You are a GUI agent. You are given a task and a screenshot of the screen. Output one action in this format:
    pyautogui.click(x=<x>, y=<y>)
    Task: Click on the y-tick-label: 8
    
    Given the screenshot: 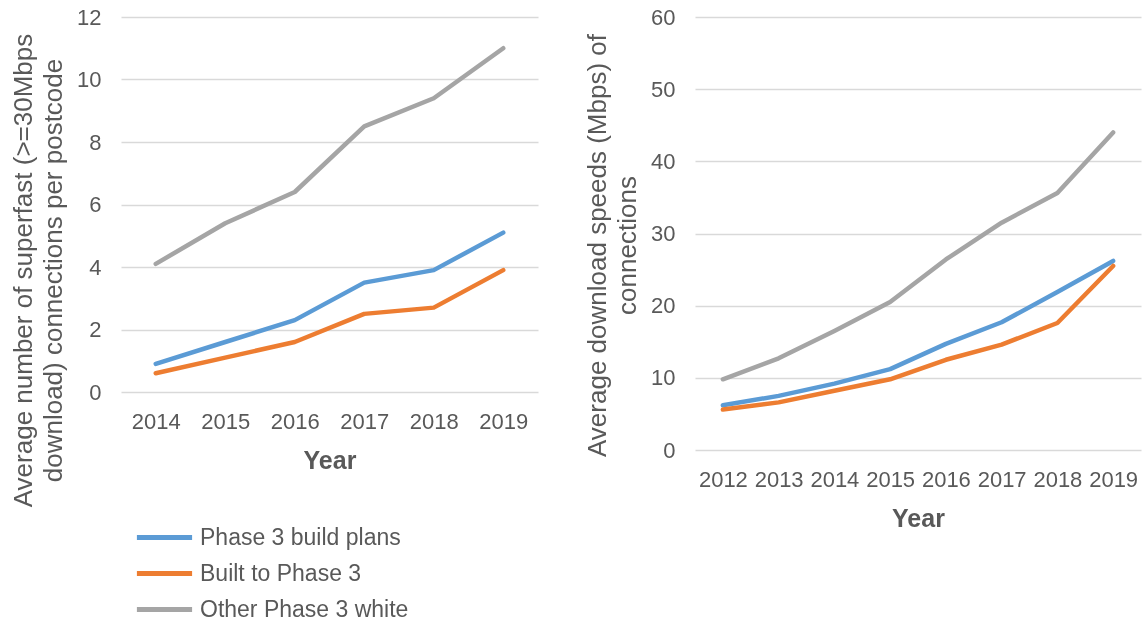 What is the action you would take?
    pyautogui.click(x=95, y=142)
    